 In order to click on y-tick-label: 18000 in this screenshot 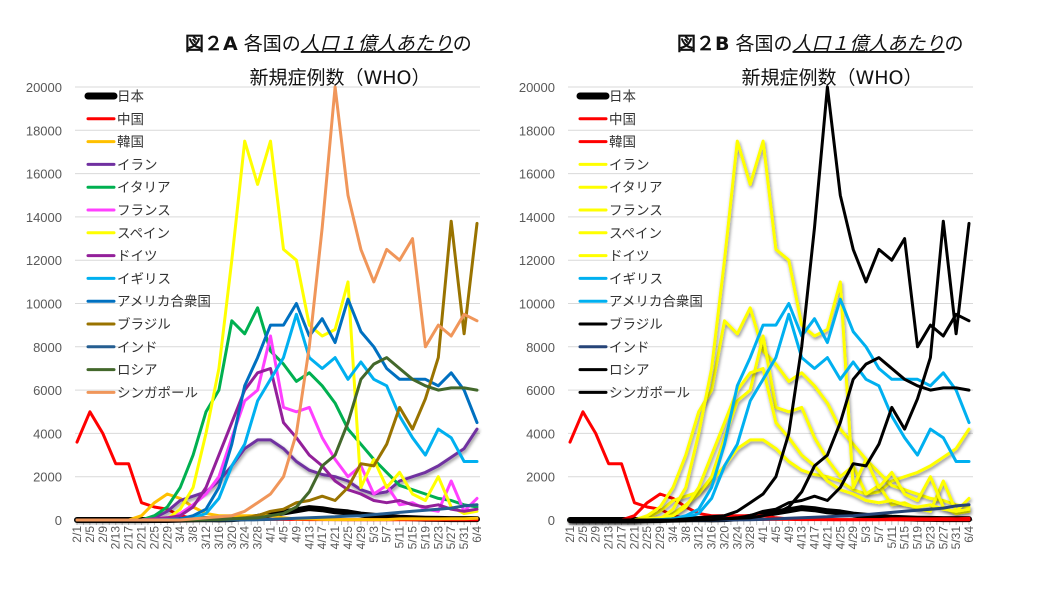, I will do `click(44, 130)`.